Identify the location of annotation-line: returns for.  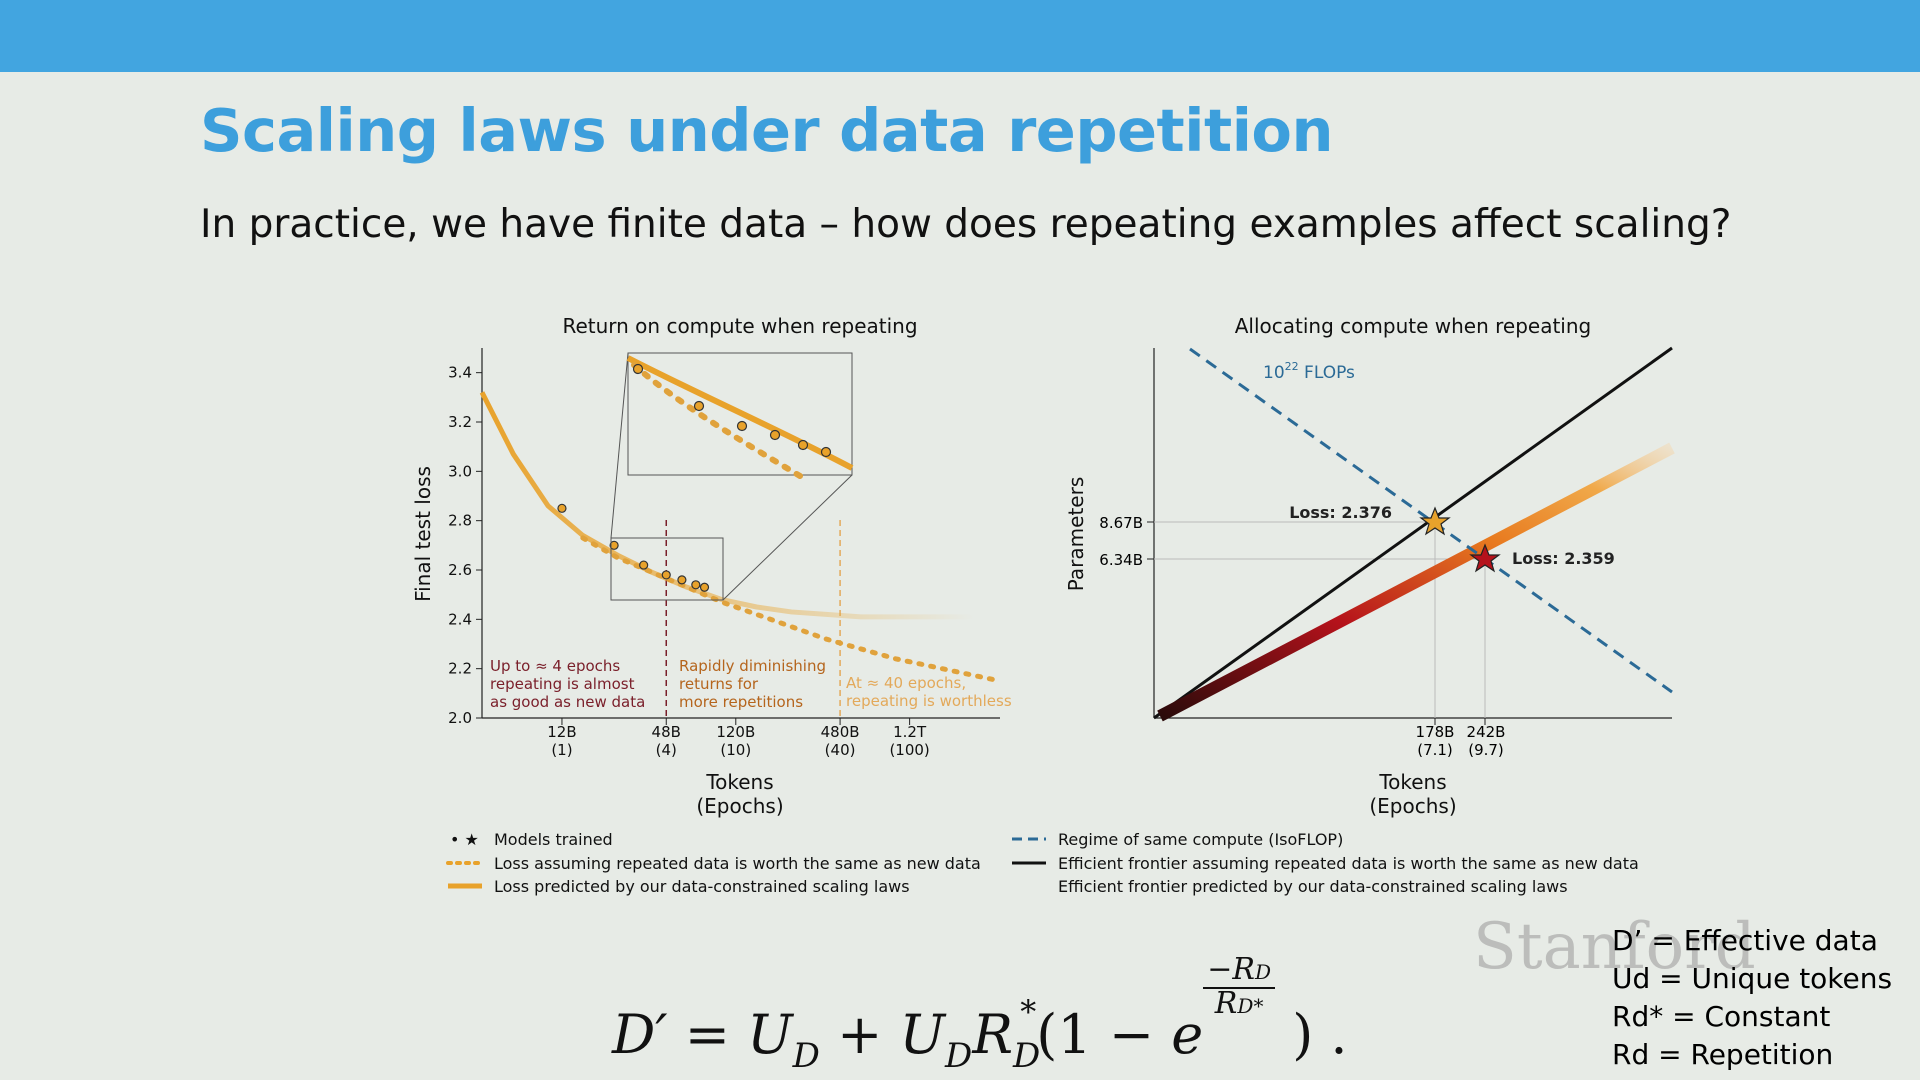
(719, 684).